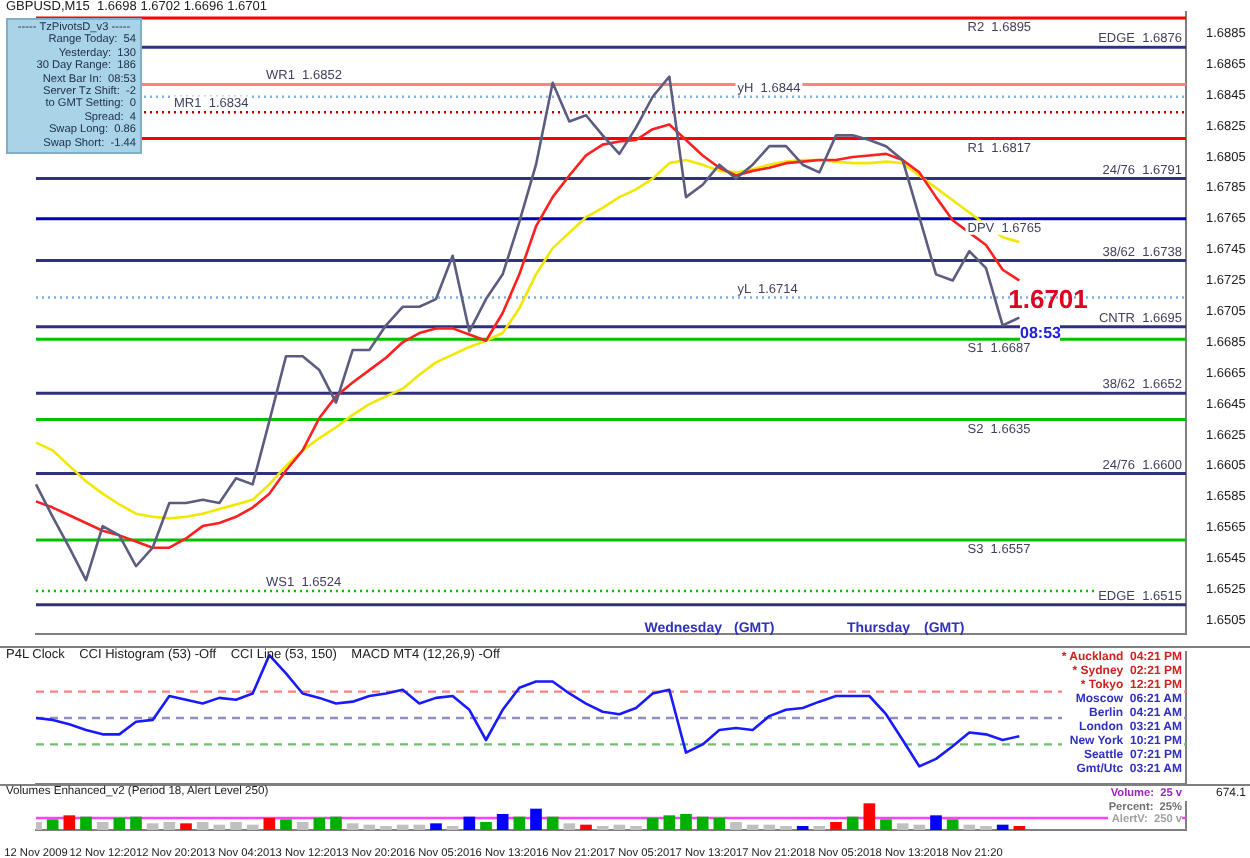 The image size is (1250, 858). What do you see at coordinates (1040, 333) in the screenshot?
I see `annotation: 08:53` at bounding box center [1040, 333].